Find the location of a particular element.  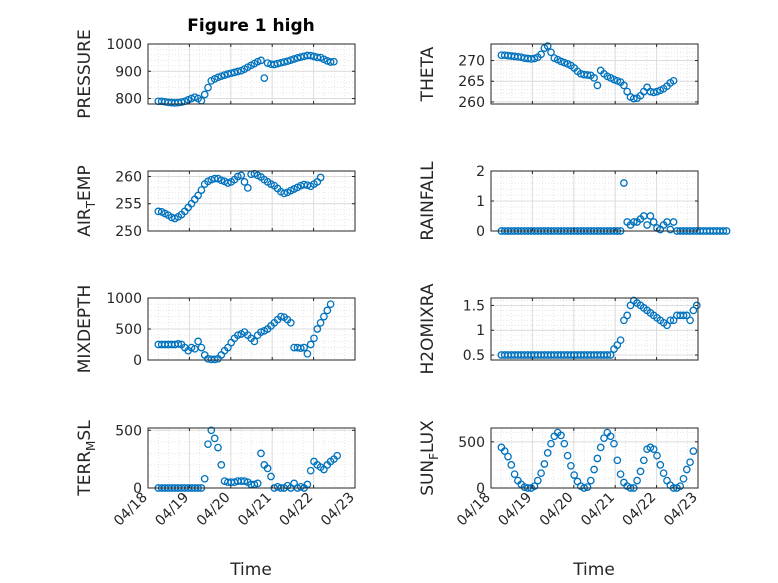

subplot-h2omixra: 0.5 1 1.5 H2OMIXRA is located at coordinates (559, 329).